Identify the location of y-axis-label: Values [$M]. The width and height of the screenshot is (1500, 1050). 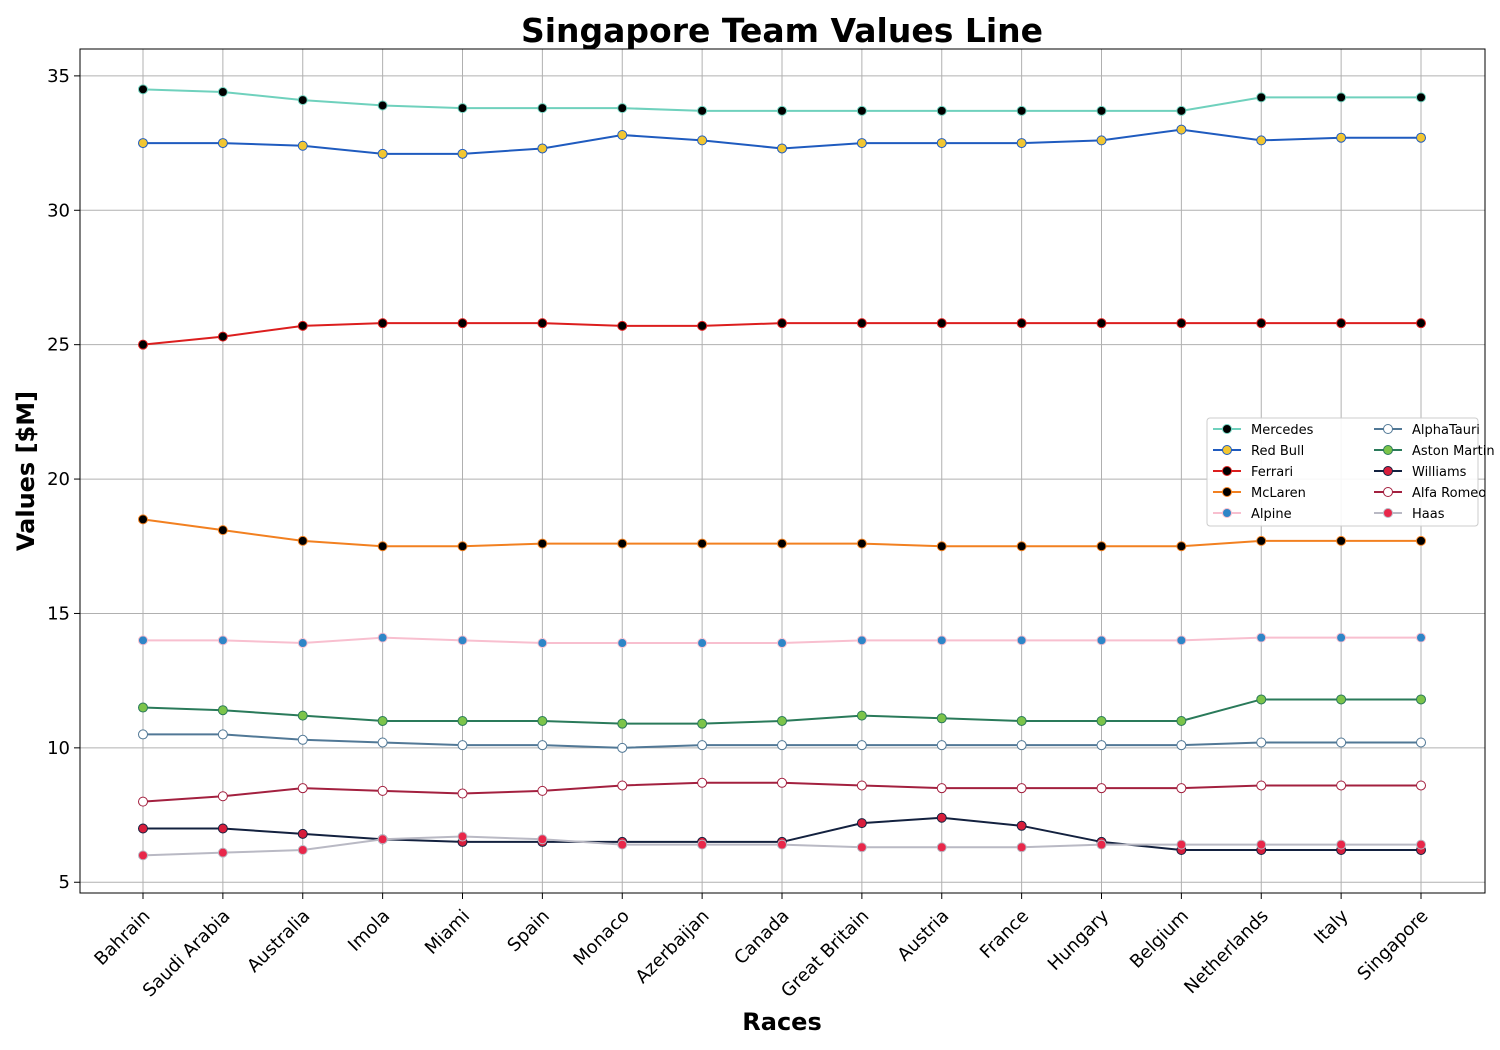
(26, 471).